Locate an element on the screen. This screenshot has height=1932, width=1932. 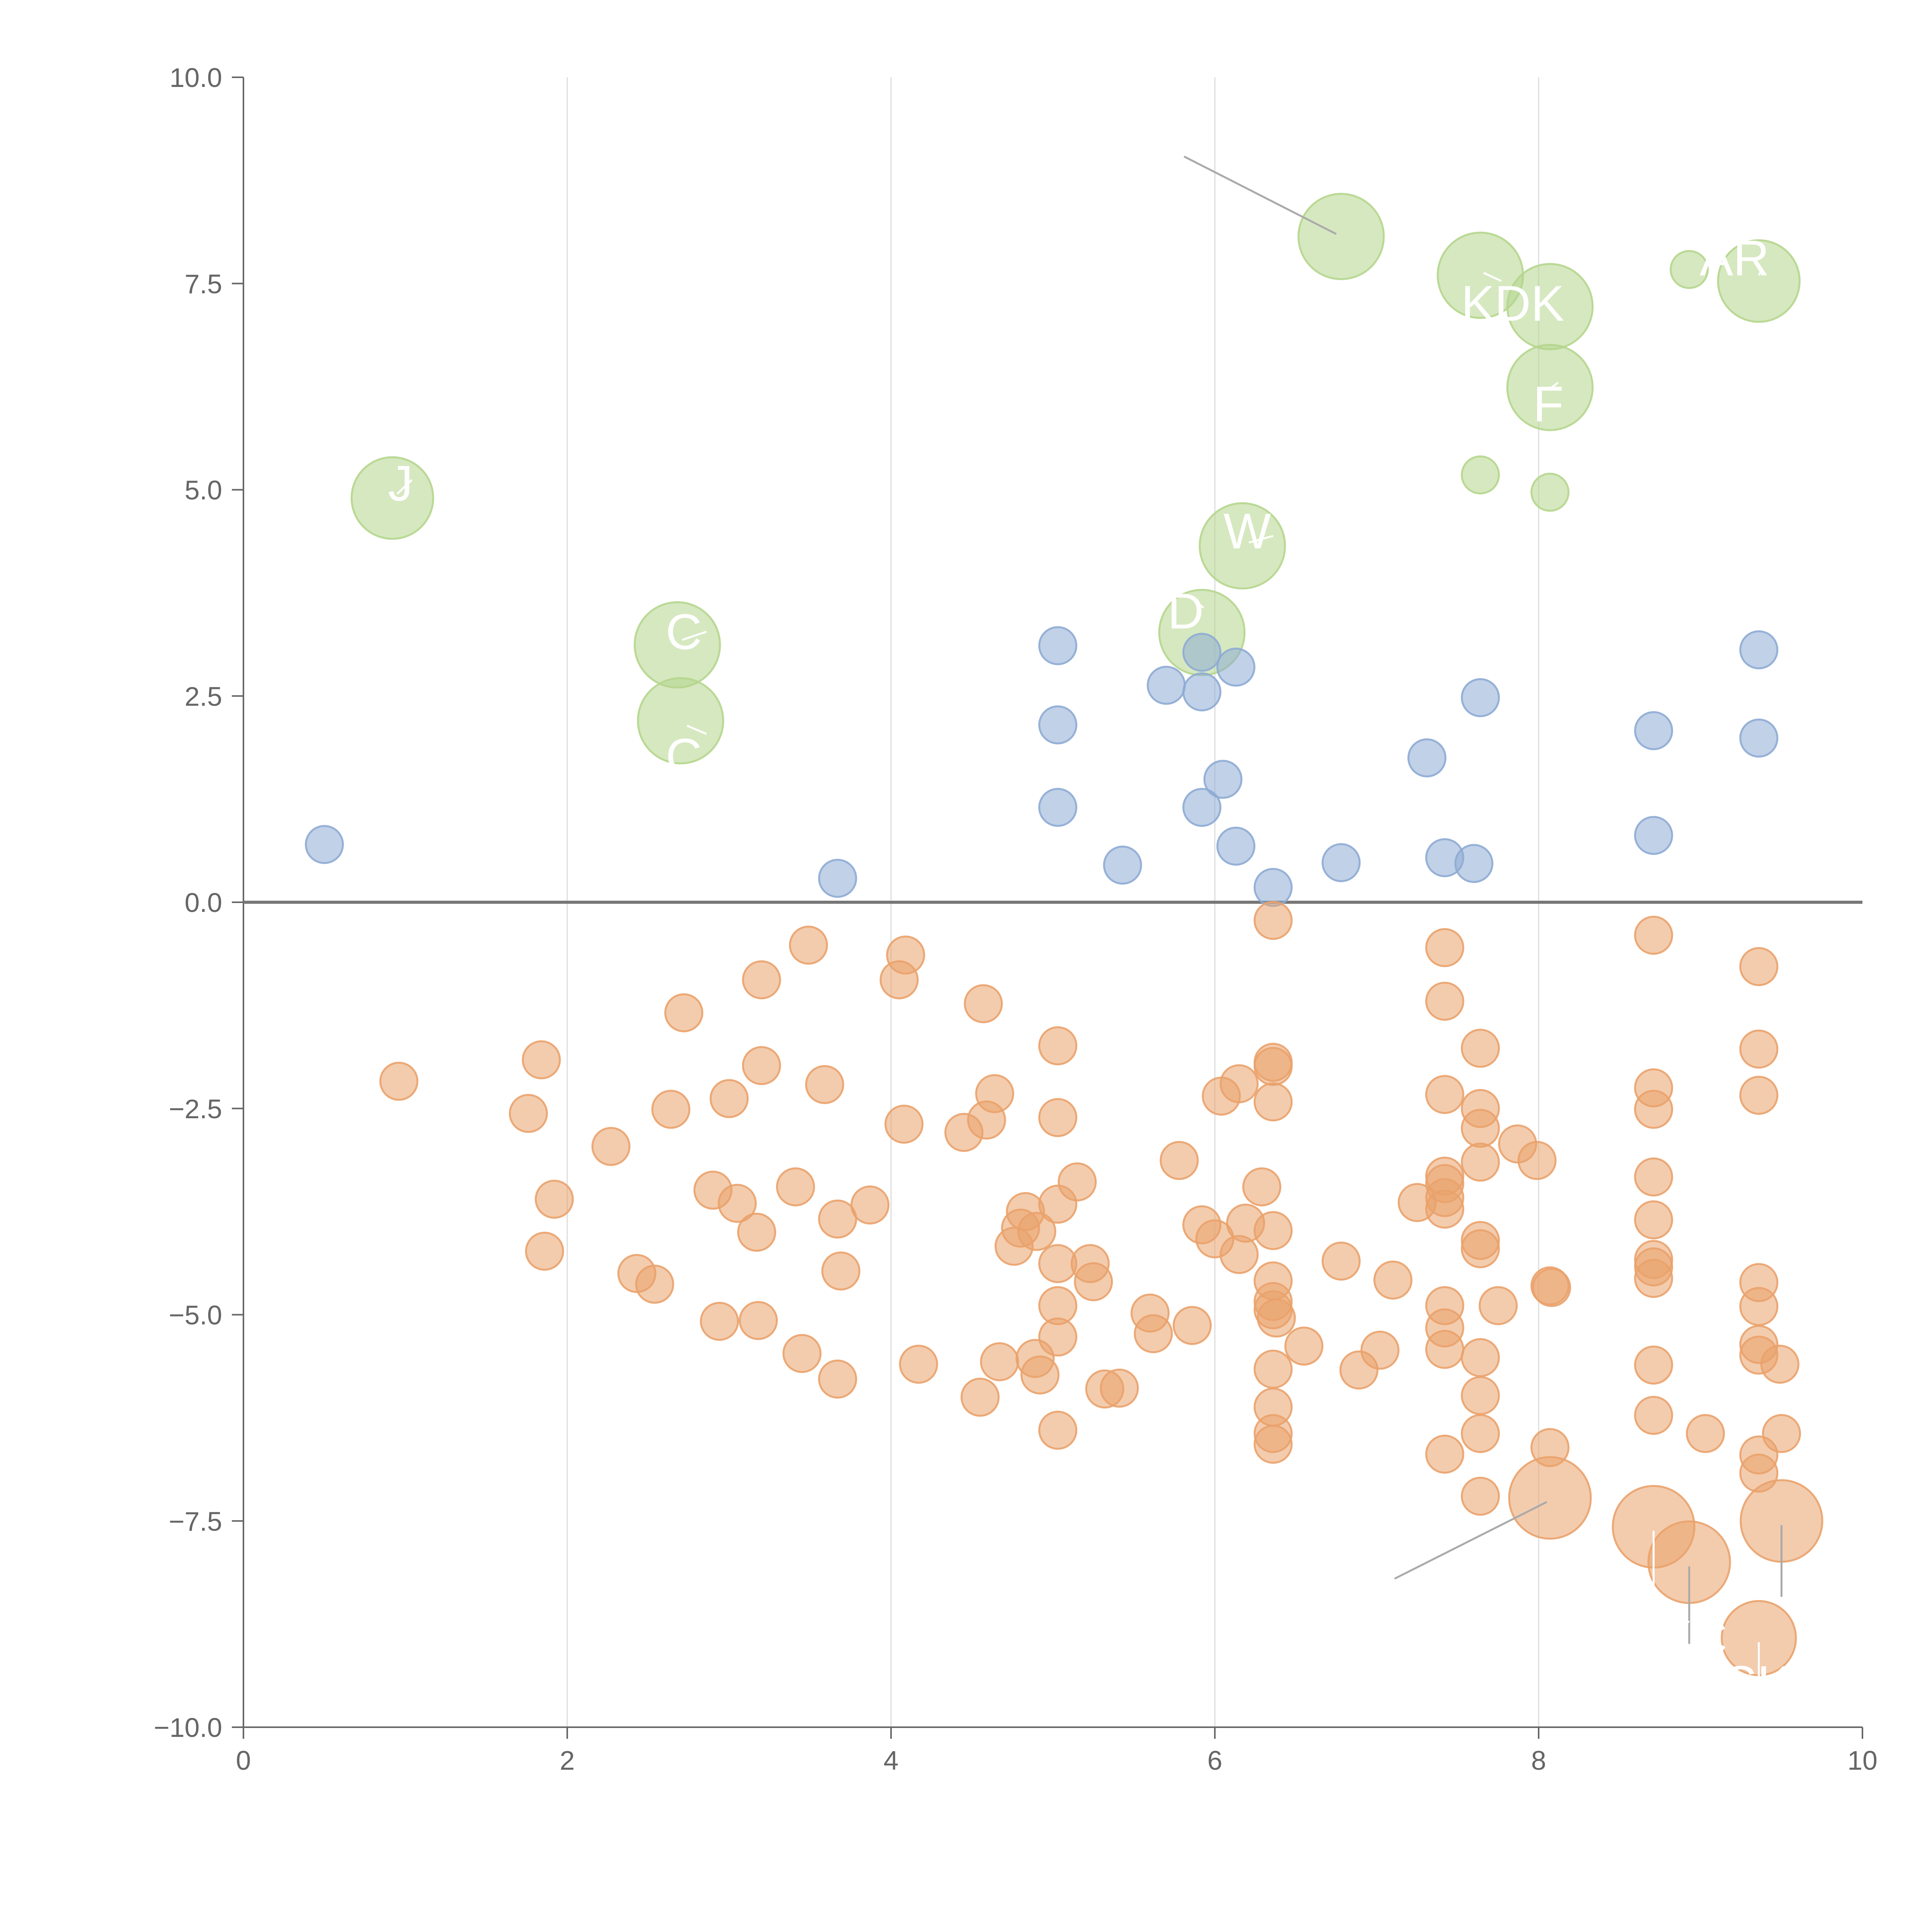
point-label-8: AR is located at coordinates (1735, 258).